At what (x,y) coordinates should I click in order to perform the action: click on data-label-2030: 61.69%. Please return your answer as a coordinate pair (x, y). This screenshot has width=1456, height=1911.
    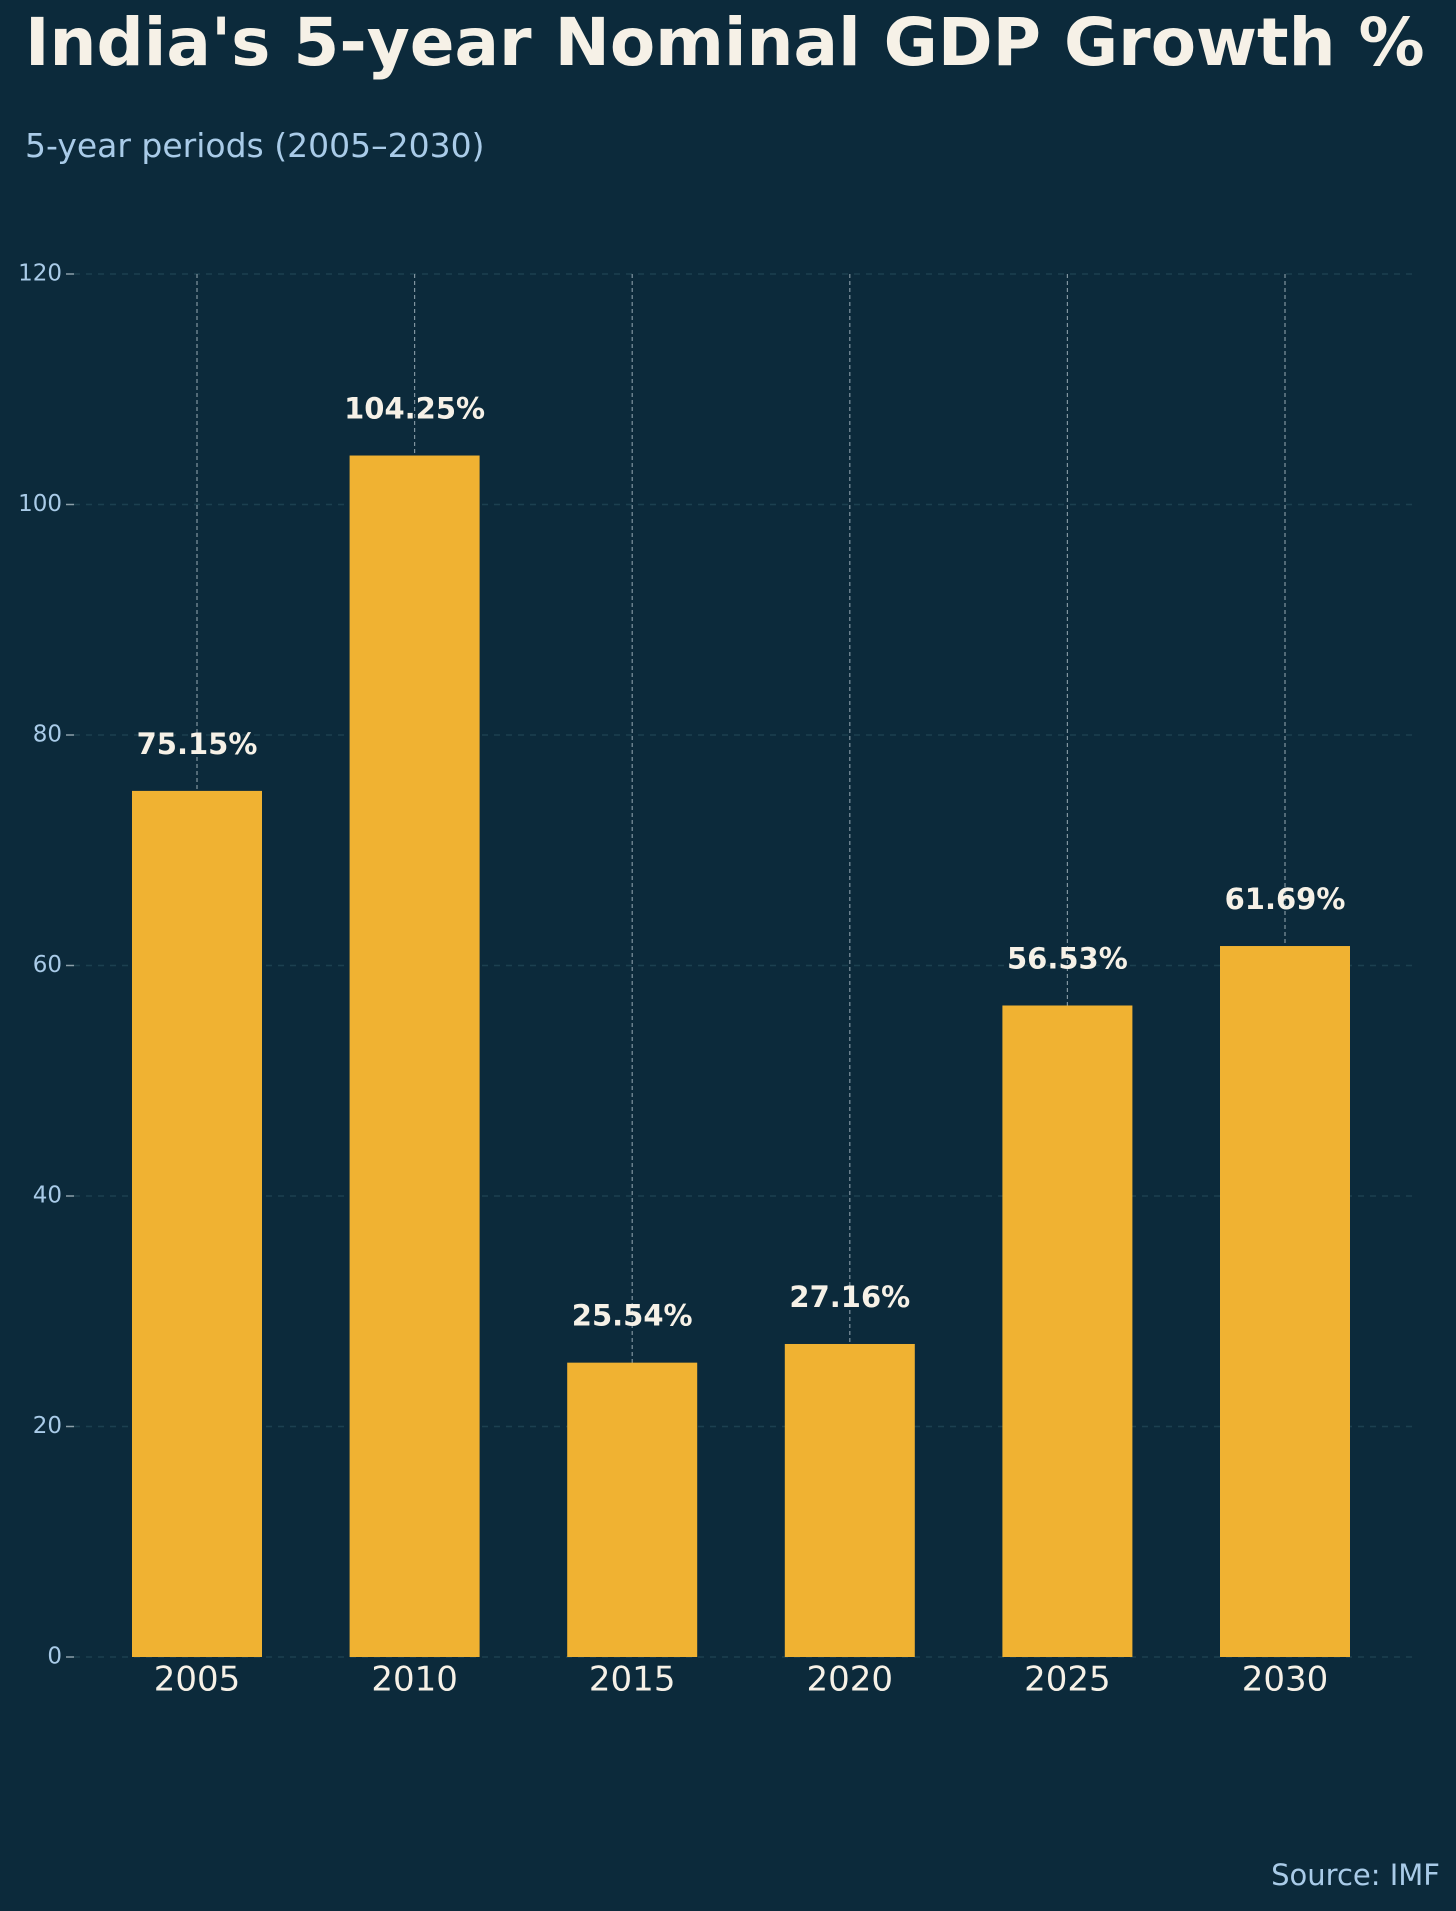
    Looking at the image, I should click on (1285, 899).